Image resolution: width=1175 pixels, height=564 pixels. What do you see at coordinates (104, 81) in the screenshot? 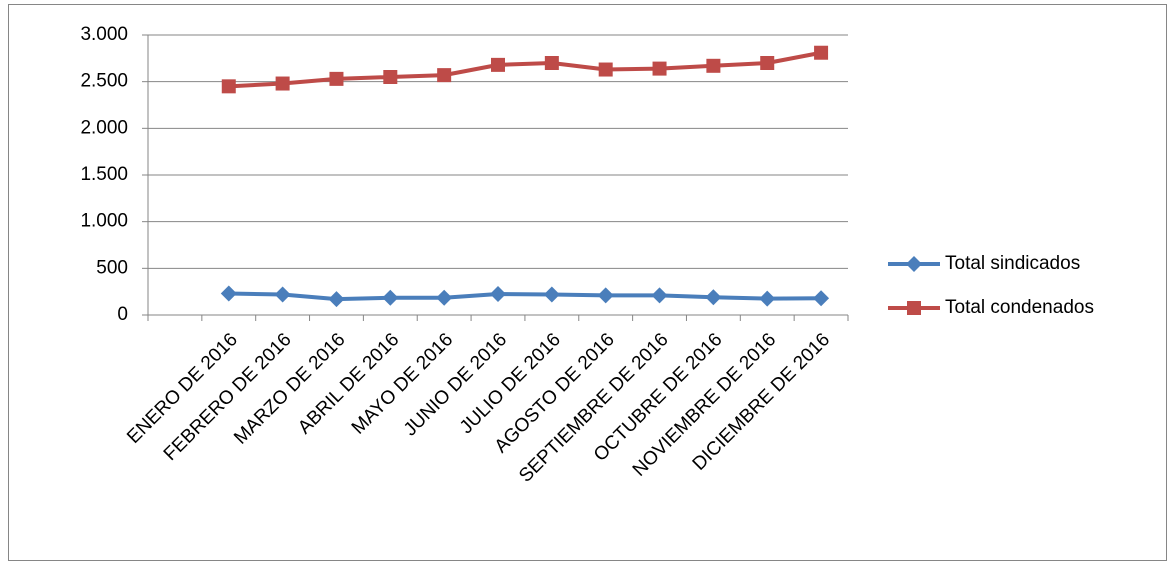
I see `y-tick-label: 2.500` at bounding box center [104, 81].